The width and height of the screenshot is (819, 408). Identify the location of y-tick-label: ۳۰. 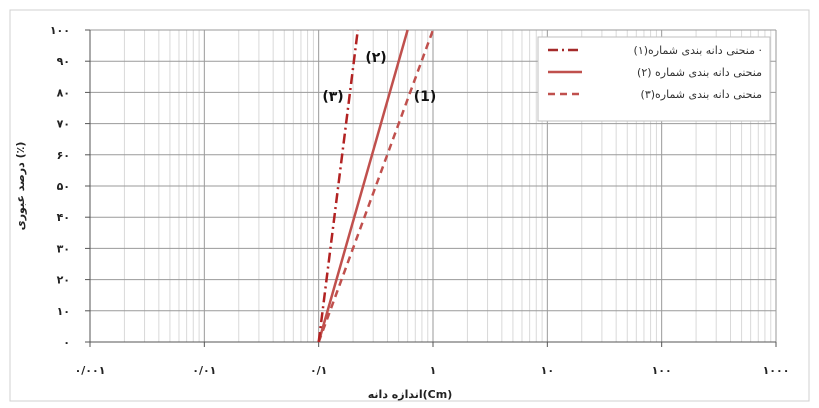
(63, 248).